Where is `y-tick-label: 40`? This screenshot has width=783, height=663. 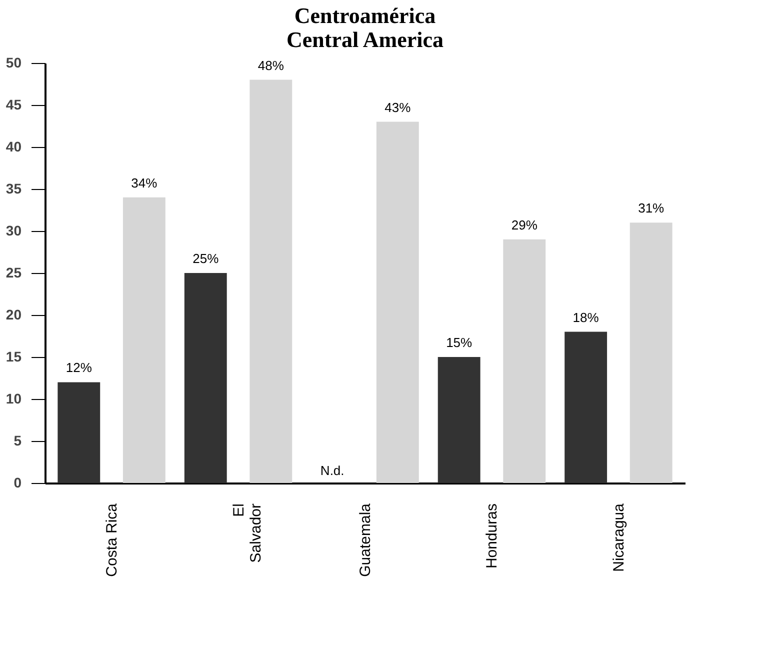 y-tick-label: 40 is located at coordinates (14, 146).